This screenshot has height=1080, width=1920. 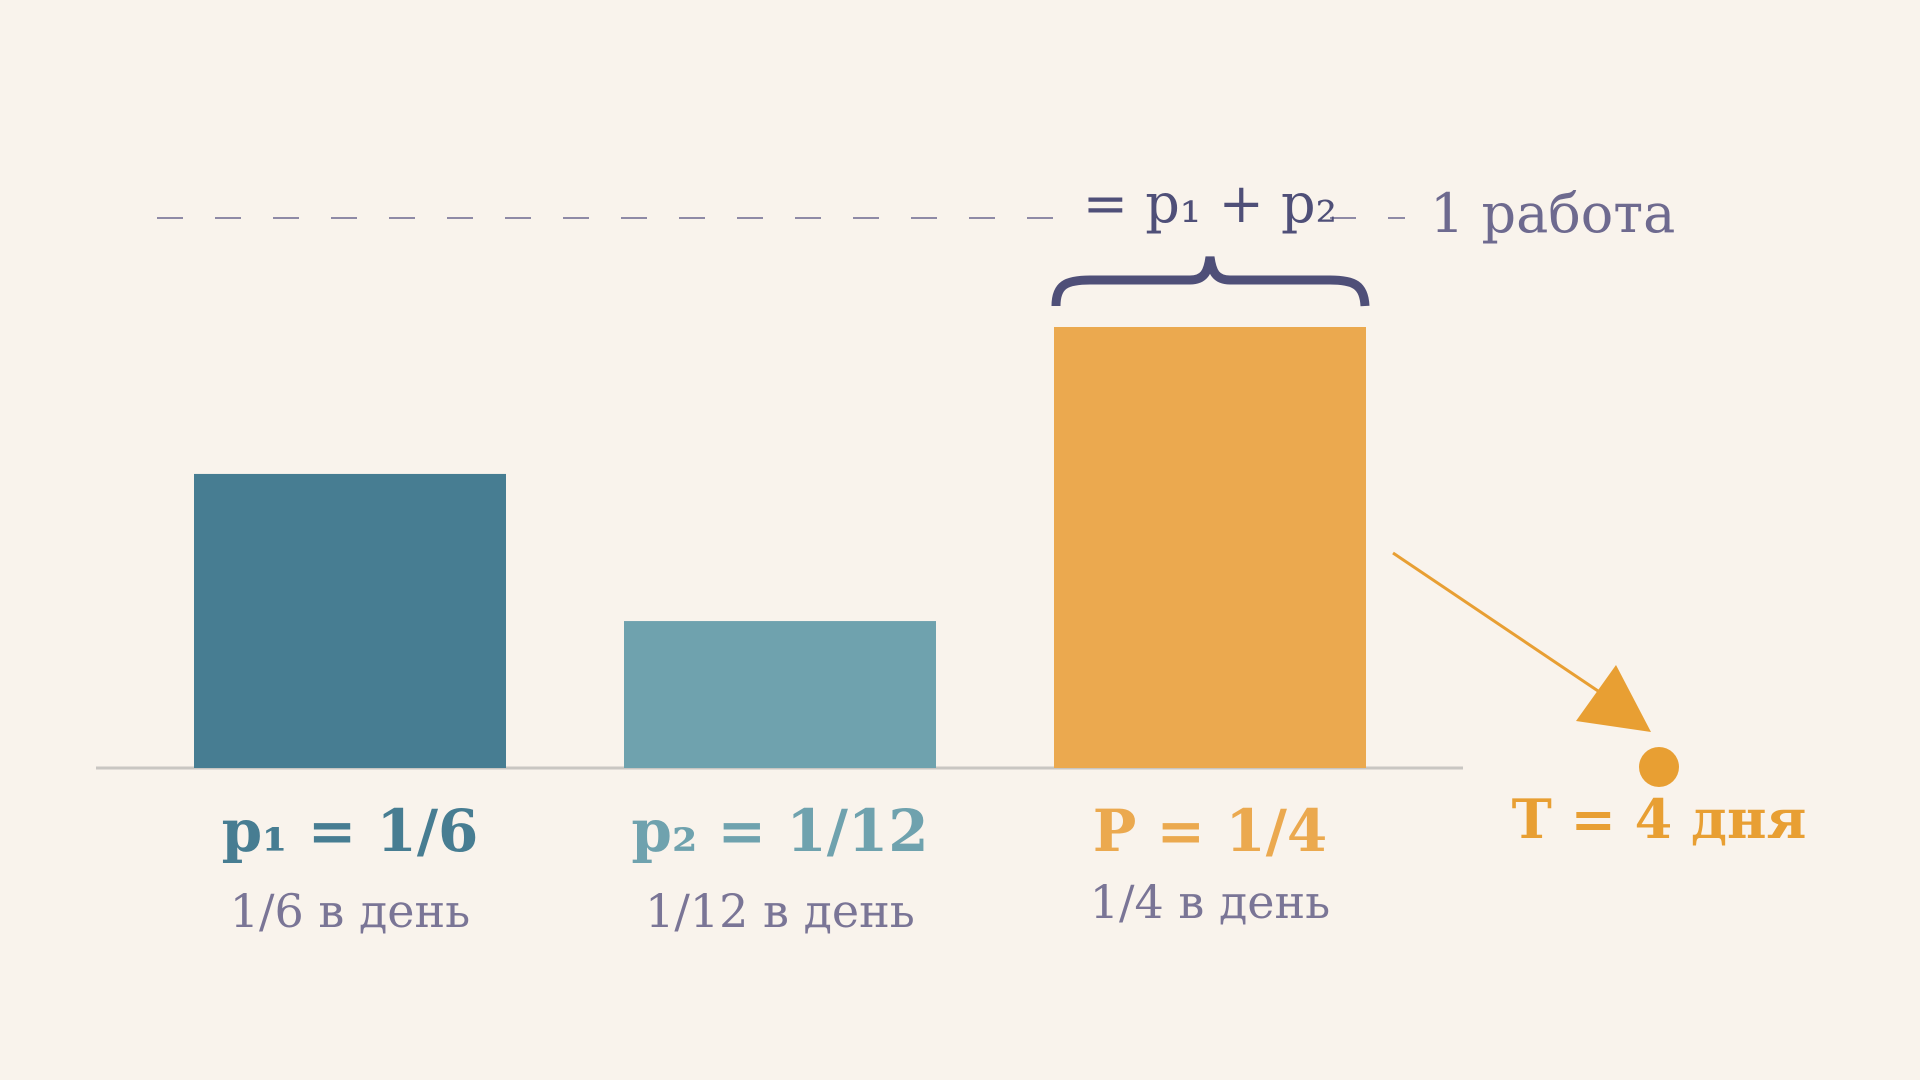 I want to click on value-label: 1/4 в день, so click(x=1210, y=902).